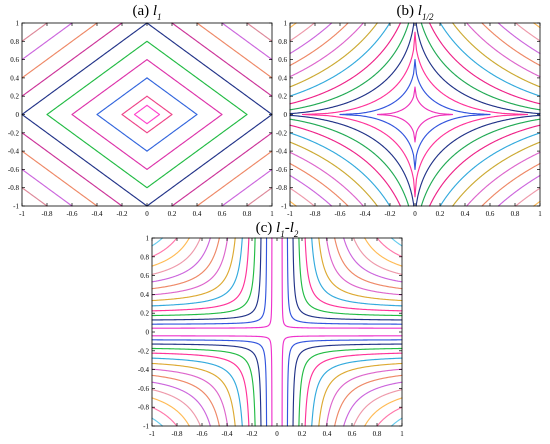 Image resolution: width=550 pixels, height=444 pixels. I want to click on x-tick-label: -0.4, so click(365, 214).